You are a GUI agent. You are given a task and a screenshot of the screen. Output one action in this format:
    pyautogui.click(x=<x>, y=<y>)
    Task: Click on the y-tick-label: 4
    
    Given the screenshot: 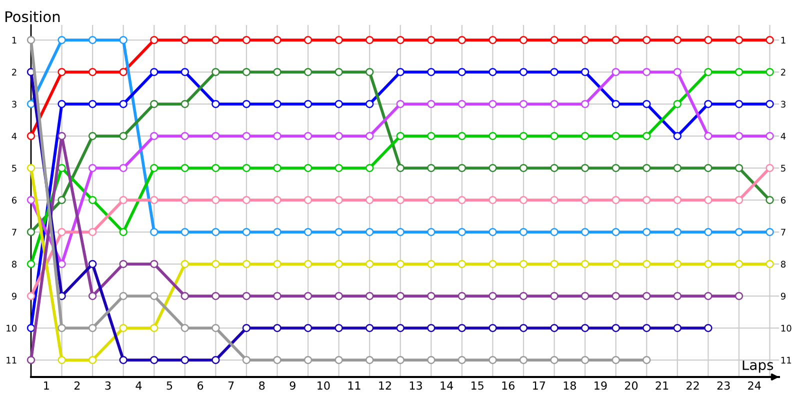 What is the action you would take?
    pyautogui.click(x=14, y=136)
    